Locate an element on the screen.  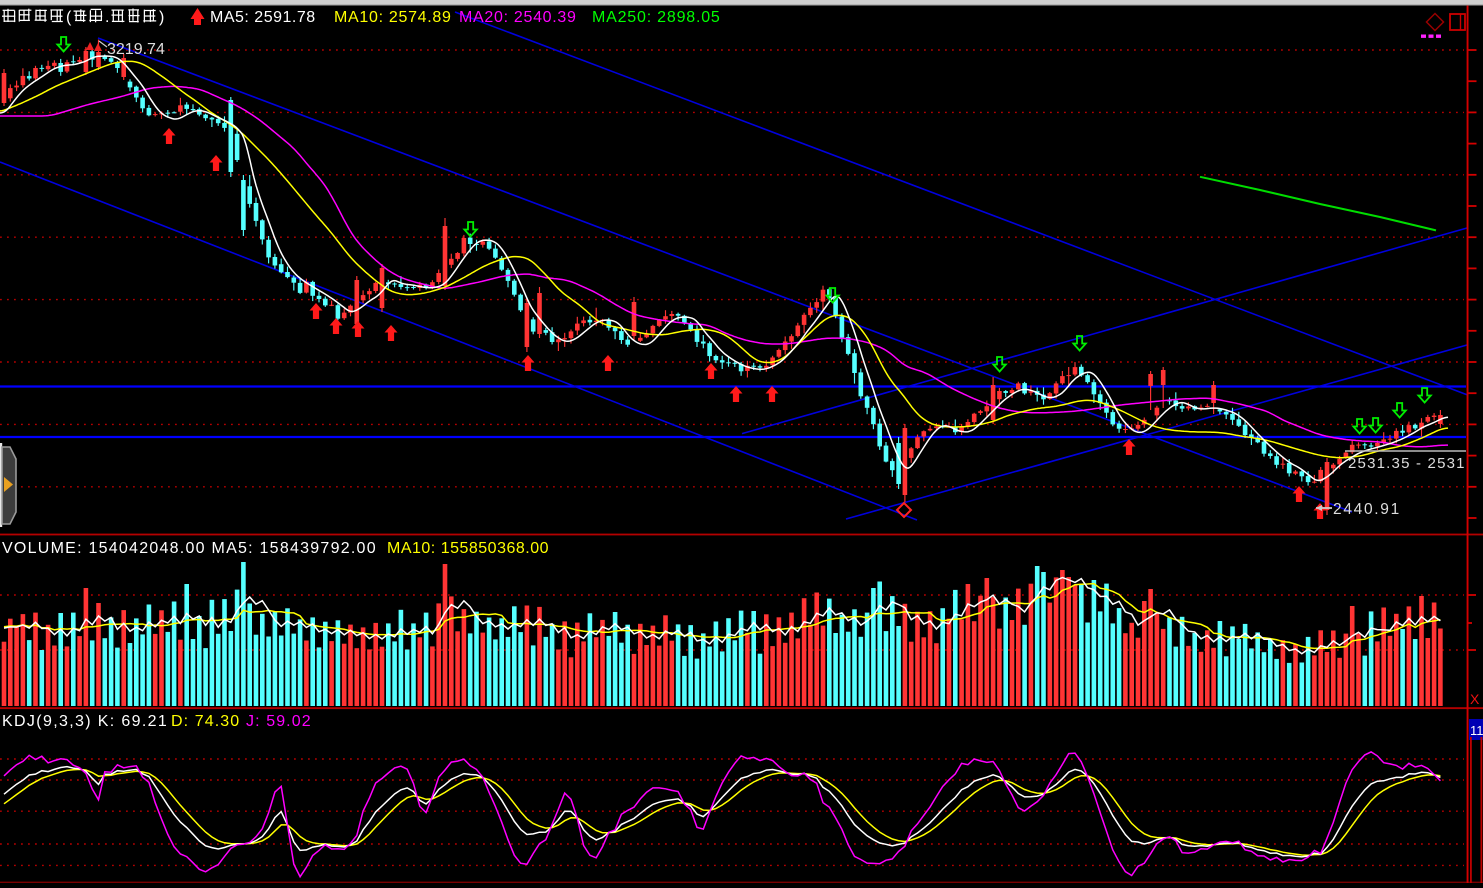
svg-text: 2531.35 - 2531 is located at coordinates (1407, 463).